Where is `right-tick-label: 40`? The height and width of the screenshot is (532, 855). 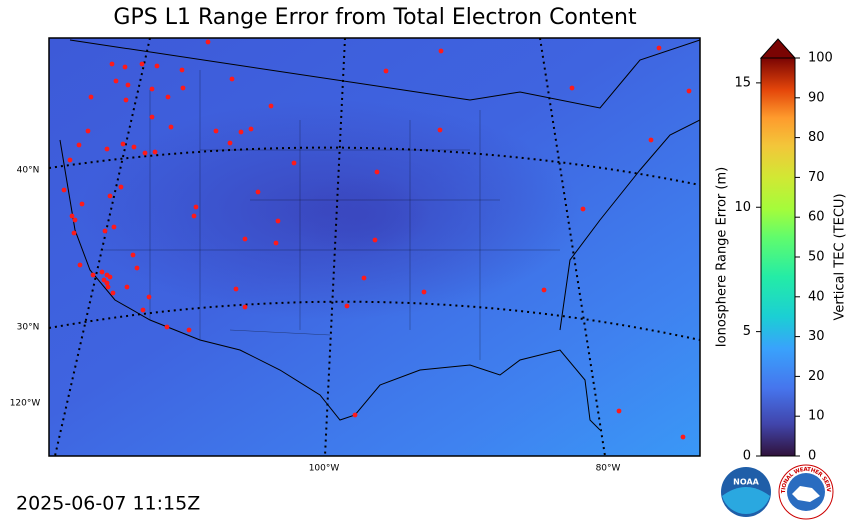 right-tick-label: 40 is located at coordinates (816, 296).